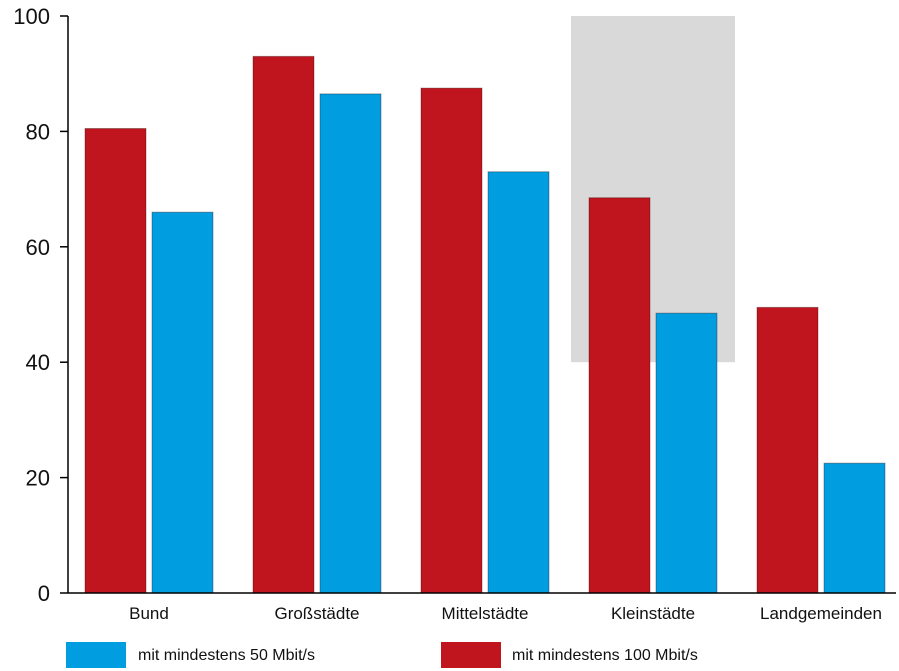 The height and width of the screenshot is (671, 899). I want to click on y-tick-label: 100, so click(31, 16).